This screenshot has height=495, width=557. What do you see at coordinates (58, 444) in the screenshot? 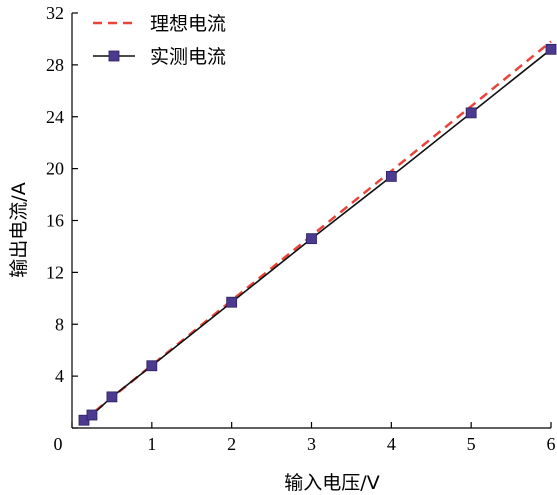
I see `x-tick-label: 0` at bounding box center [58, 444].